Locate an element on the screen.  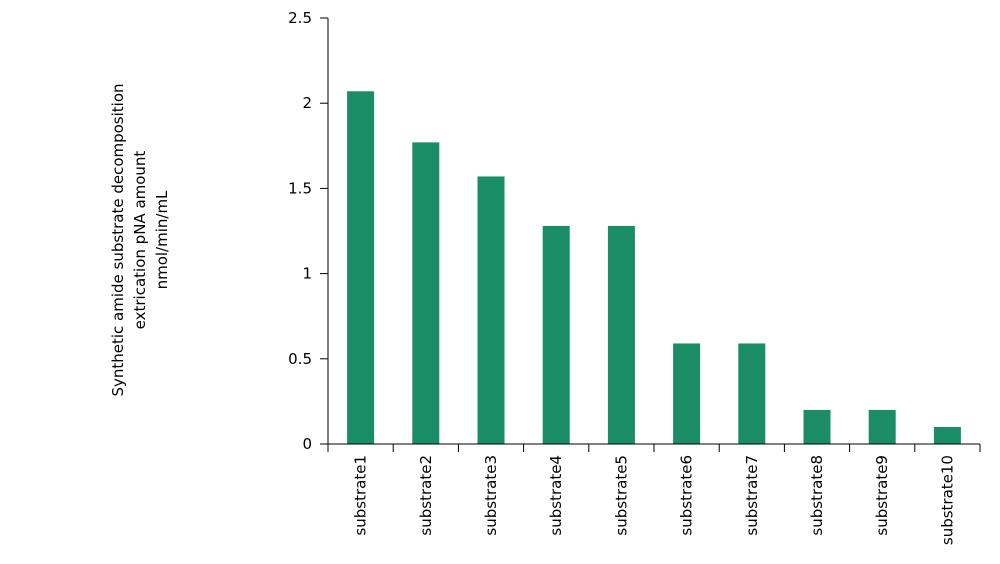
bar-substrate6 is located at coordinates (687, 393).